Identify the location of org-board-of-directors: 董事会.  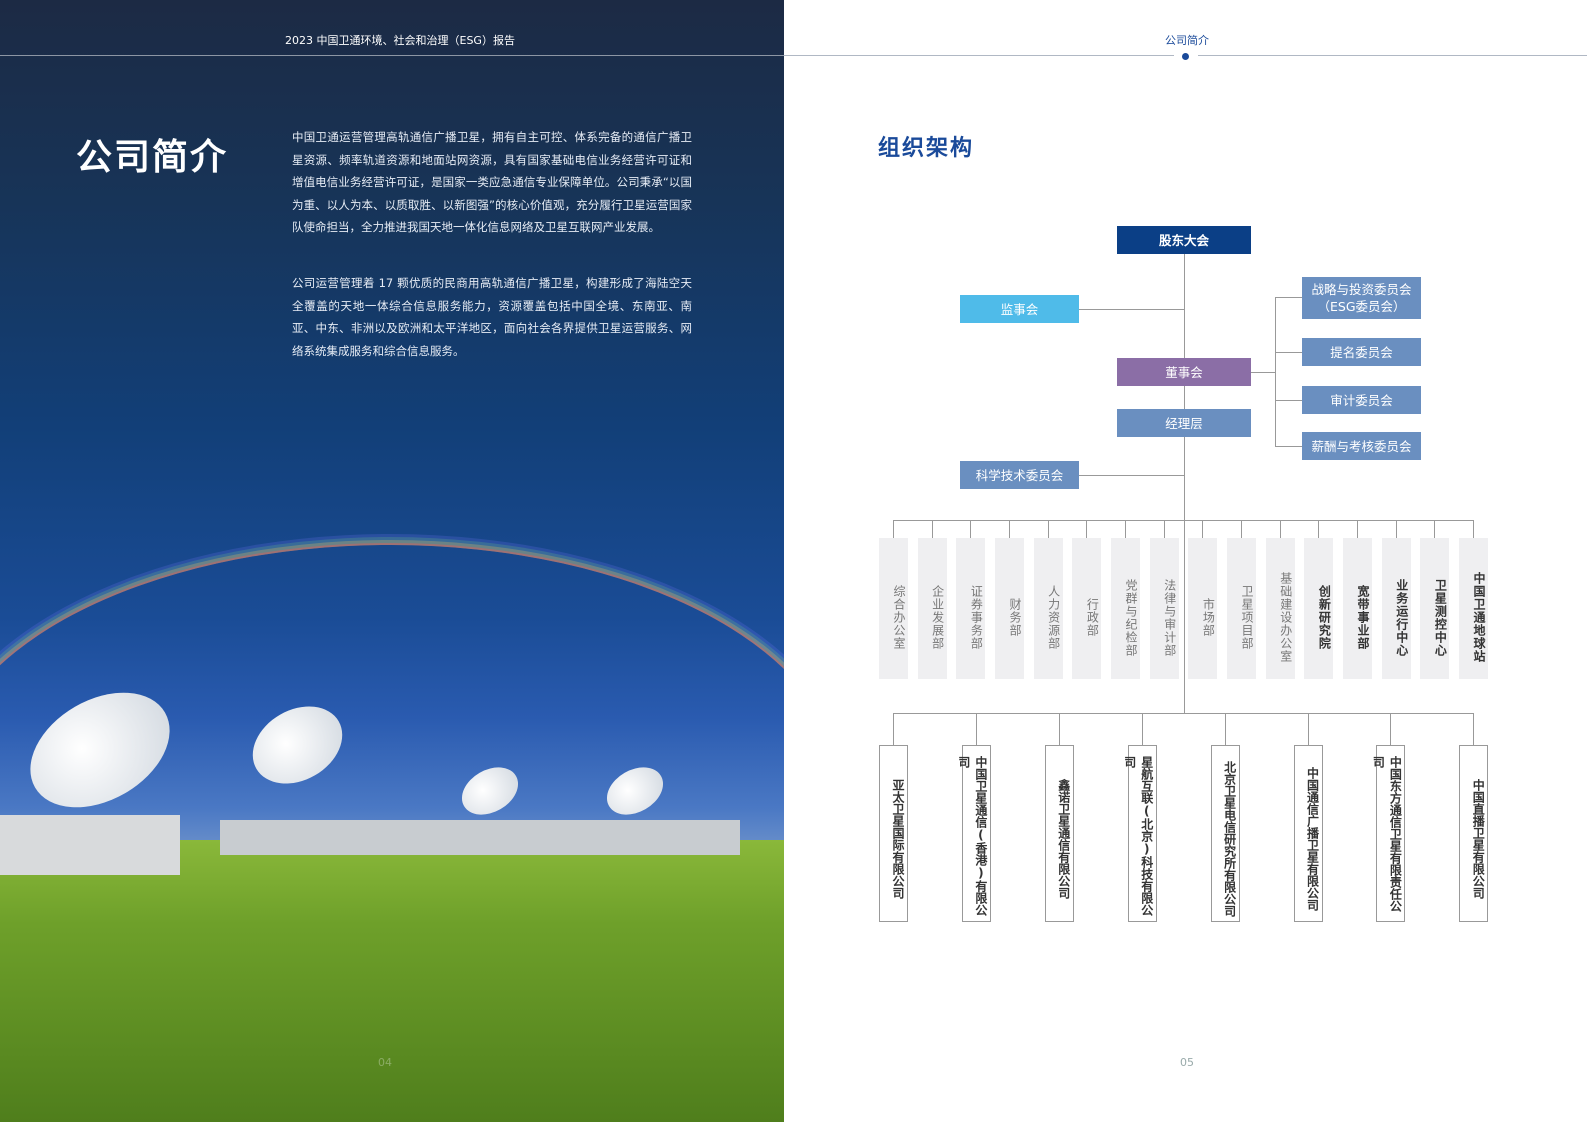
(1184, 372).